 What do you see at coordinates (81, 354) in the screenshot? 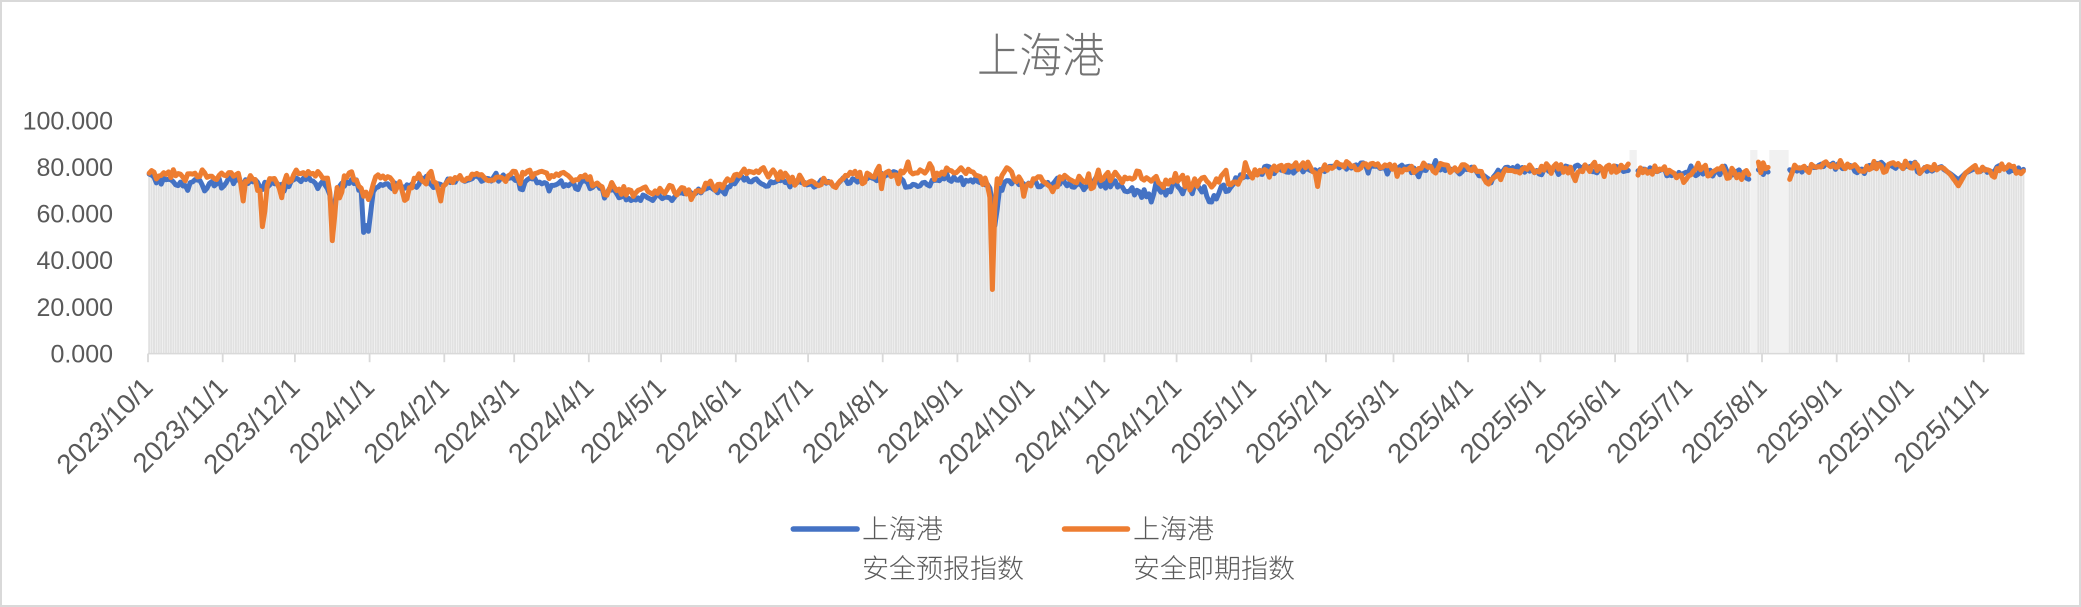
I see `svg-text: 0.000` at bounding box center [81, 354].